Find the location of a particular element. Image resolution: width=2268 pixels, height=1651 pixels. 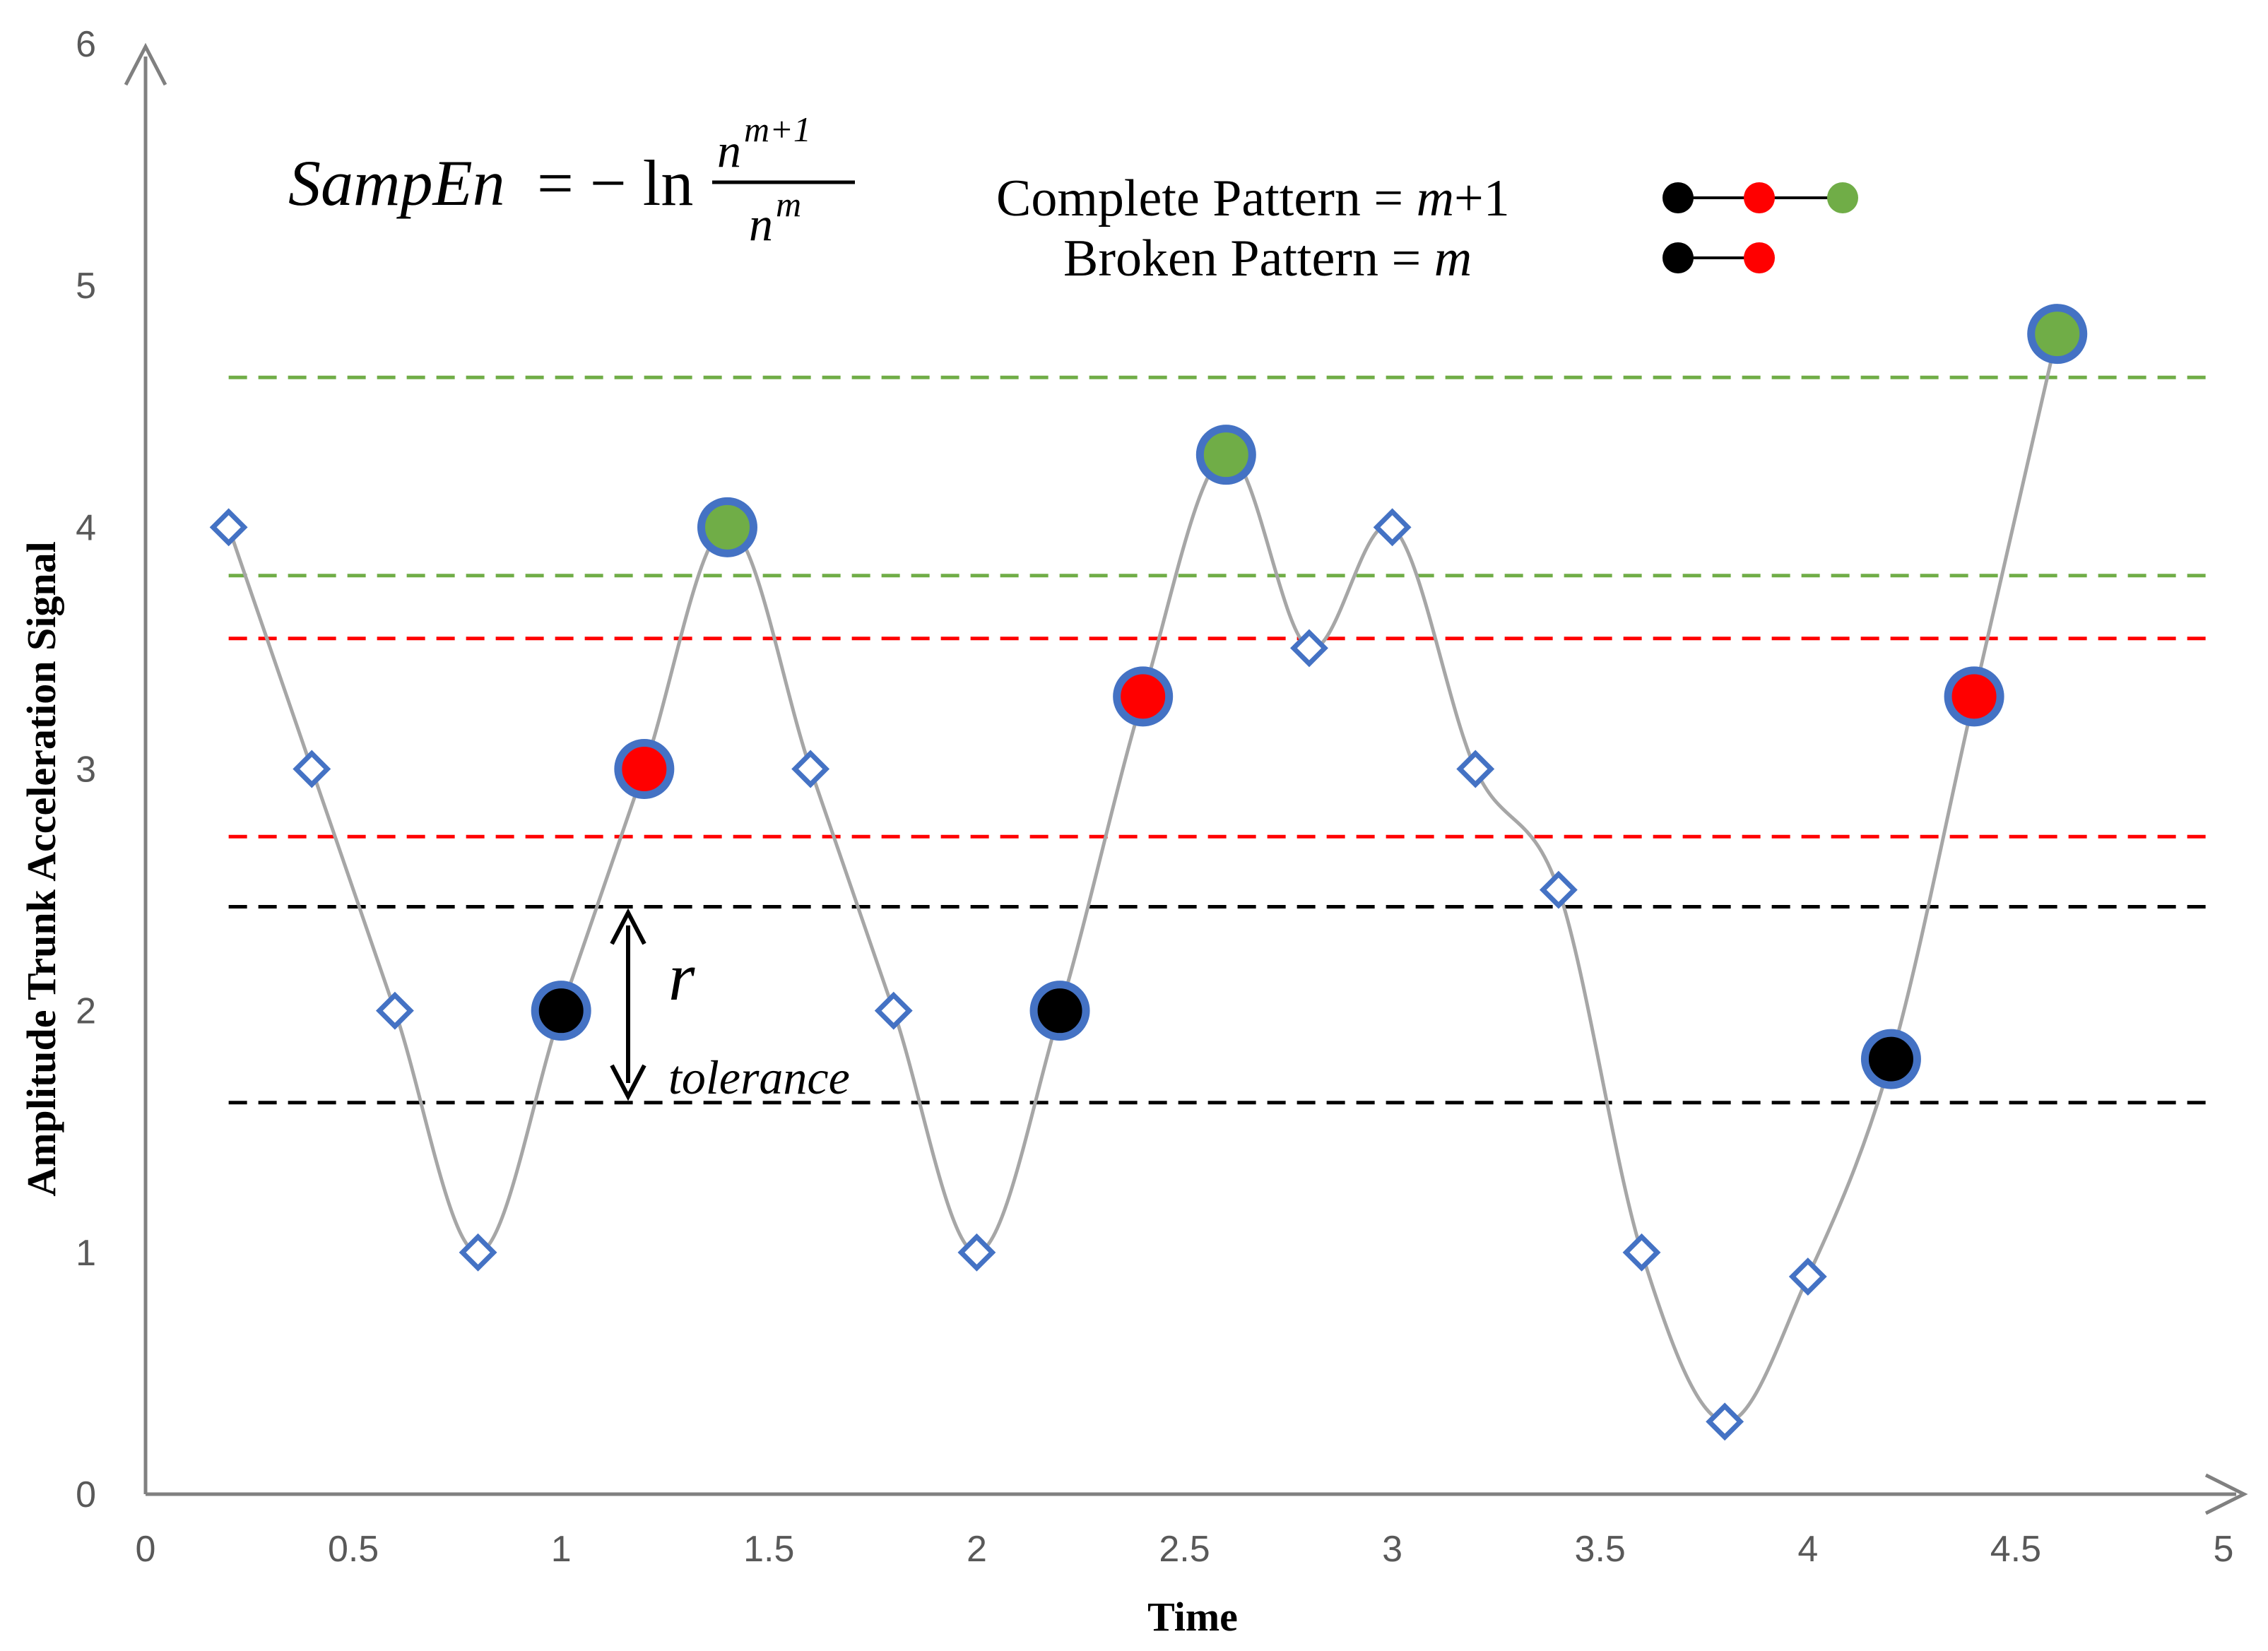

x-axis-arrow is located at coordinates (2226, 1494).